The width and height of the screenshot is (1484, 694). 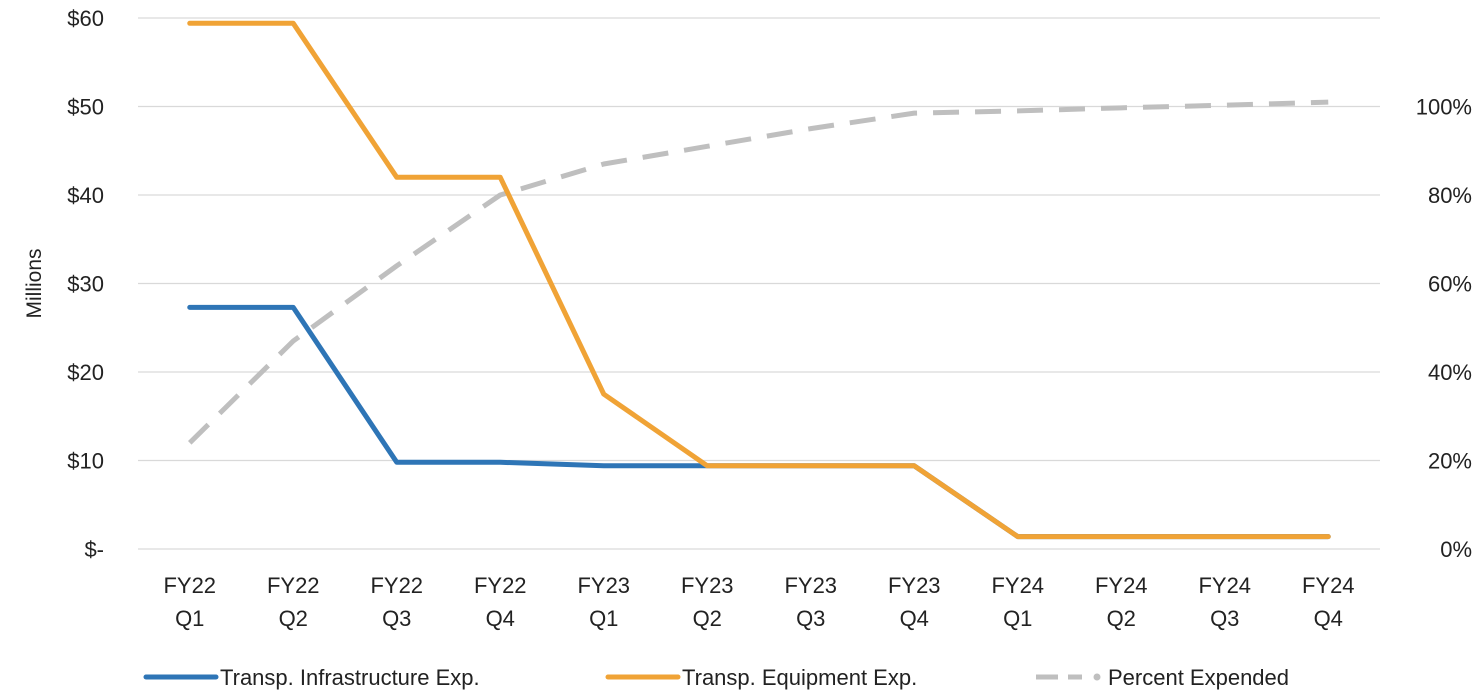 I want to click on y-right-tick-label: 60%, so click(x=1450, y=284).